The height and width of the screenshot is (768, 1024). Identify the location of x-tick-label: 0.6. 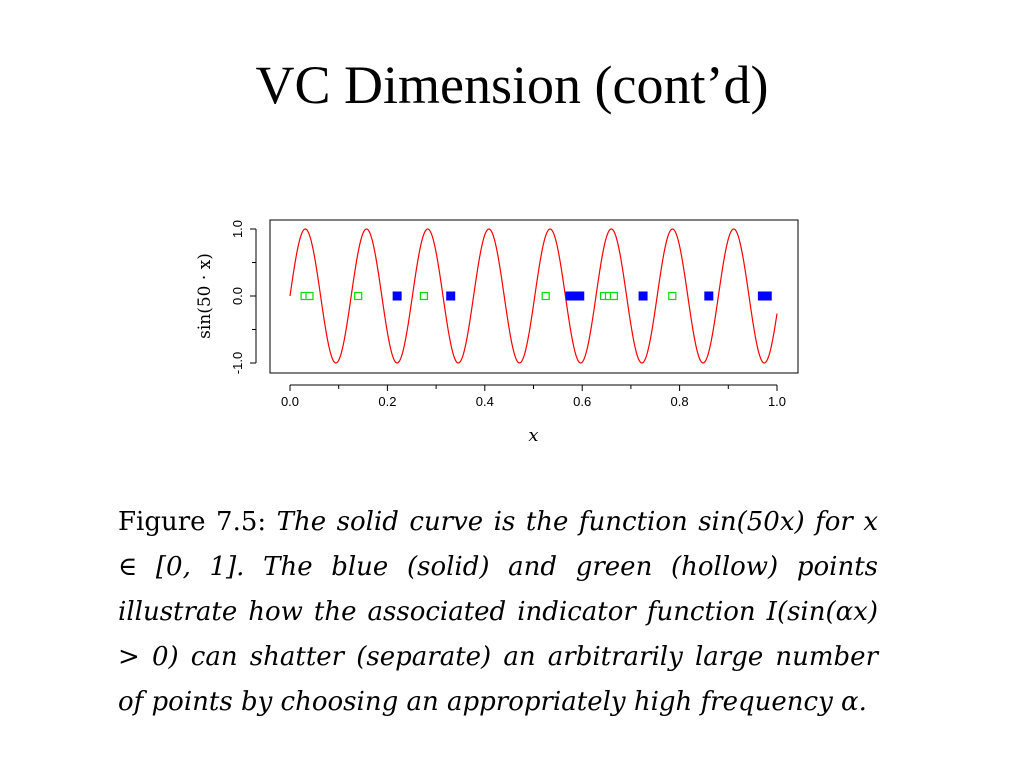
(582, 401).